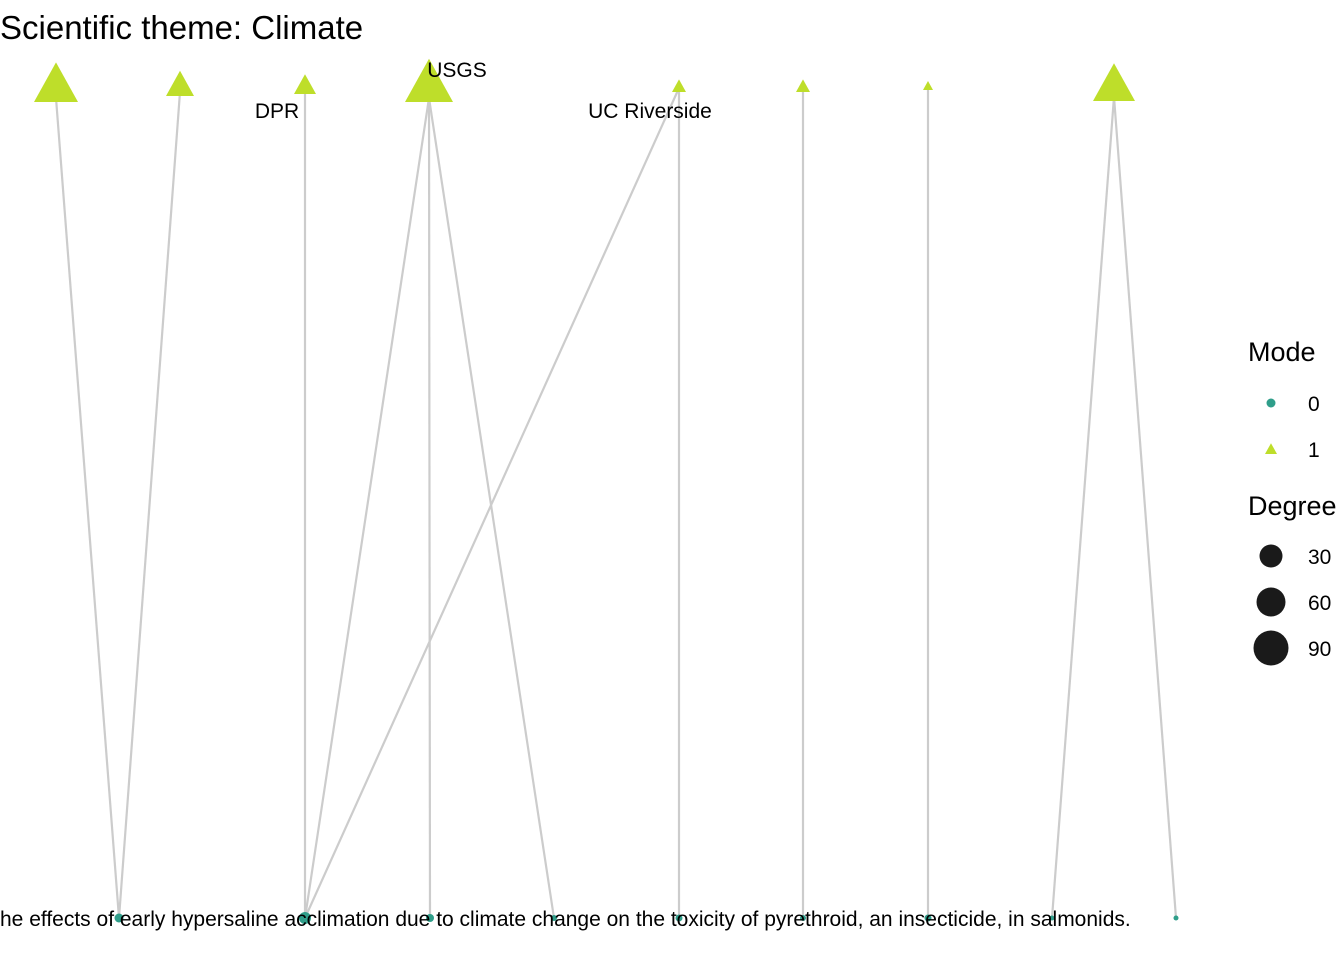 Image resolution: width=1344 pixels, height=960 pixels. What do you see at coordinates (491, 508) in the screenshot?
I see `edge-t4-b4` at bounding box center [491, 508].